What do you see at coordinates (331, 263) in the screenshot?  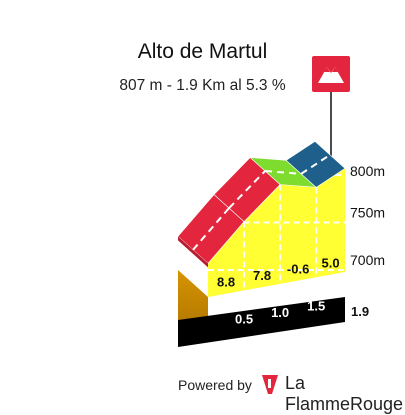 I see `grade-label-4: 5.0` at bounding box center [331, 263].